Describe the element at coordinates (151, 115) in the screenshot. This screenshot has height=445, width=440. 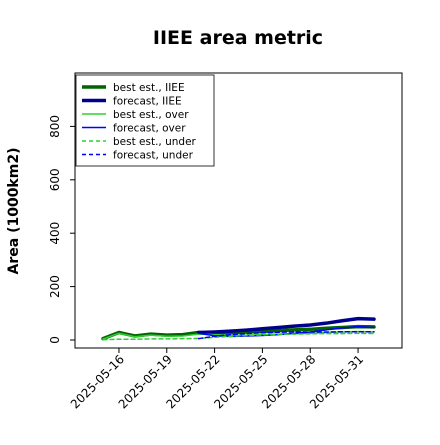
I see `legend-label: best est., over` at that location.